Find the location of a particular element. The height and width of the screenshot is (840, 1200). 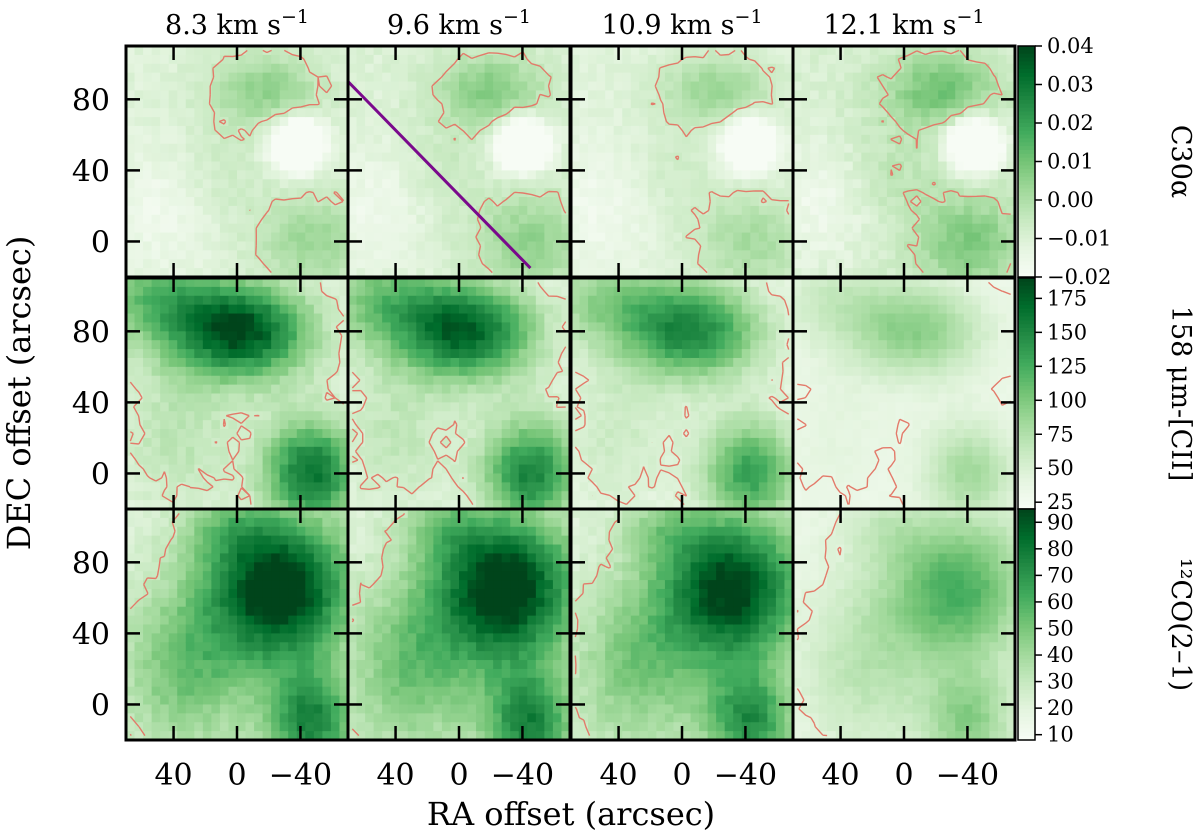

panel-r2-c0 is located at coordinates (237, 624).